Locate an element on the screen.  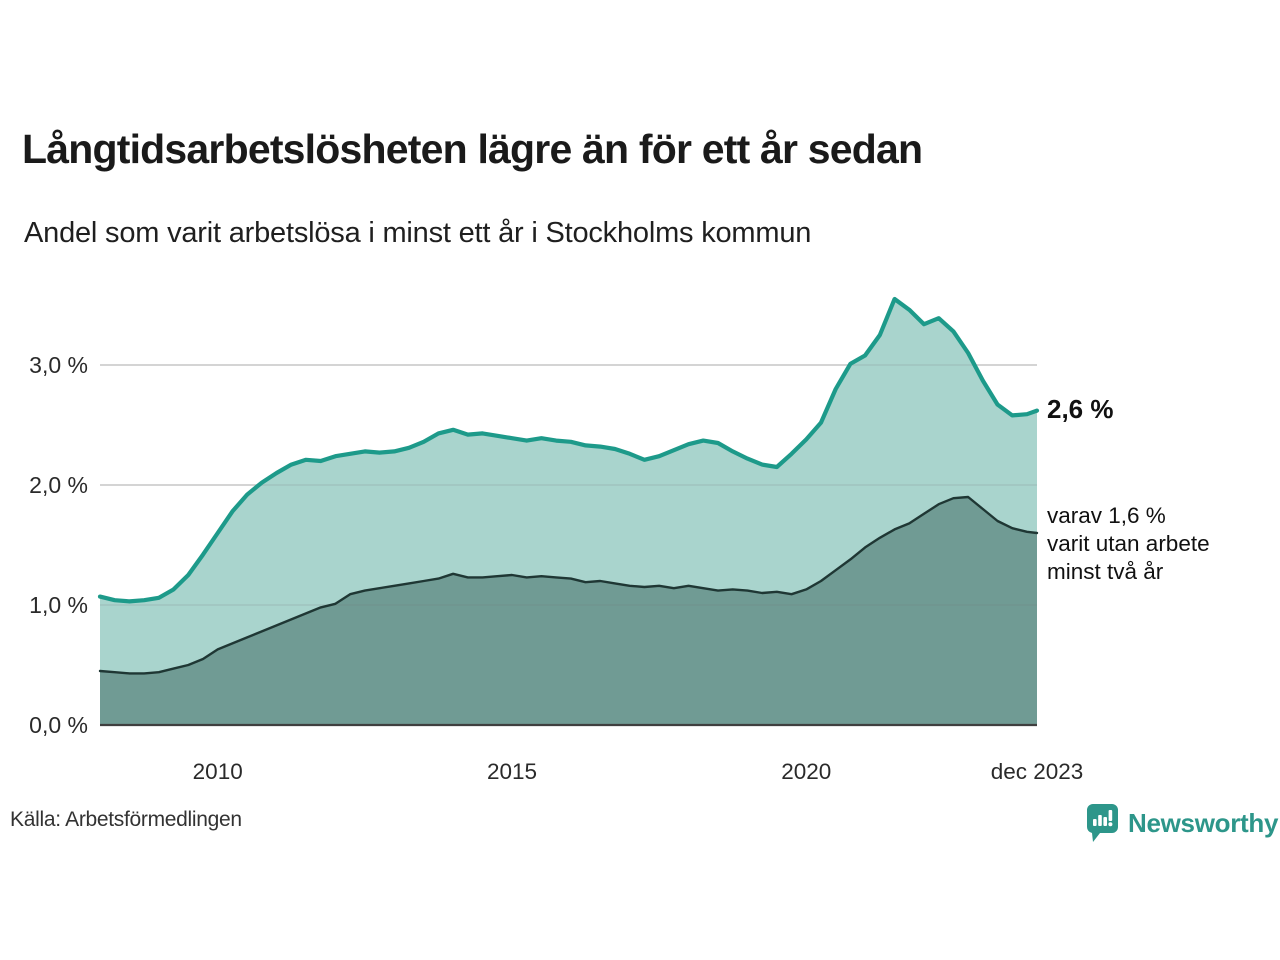
x-tick-label: 2020 is located at coordinates (806, 771).